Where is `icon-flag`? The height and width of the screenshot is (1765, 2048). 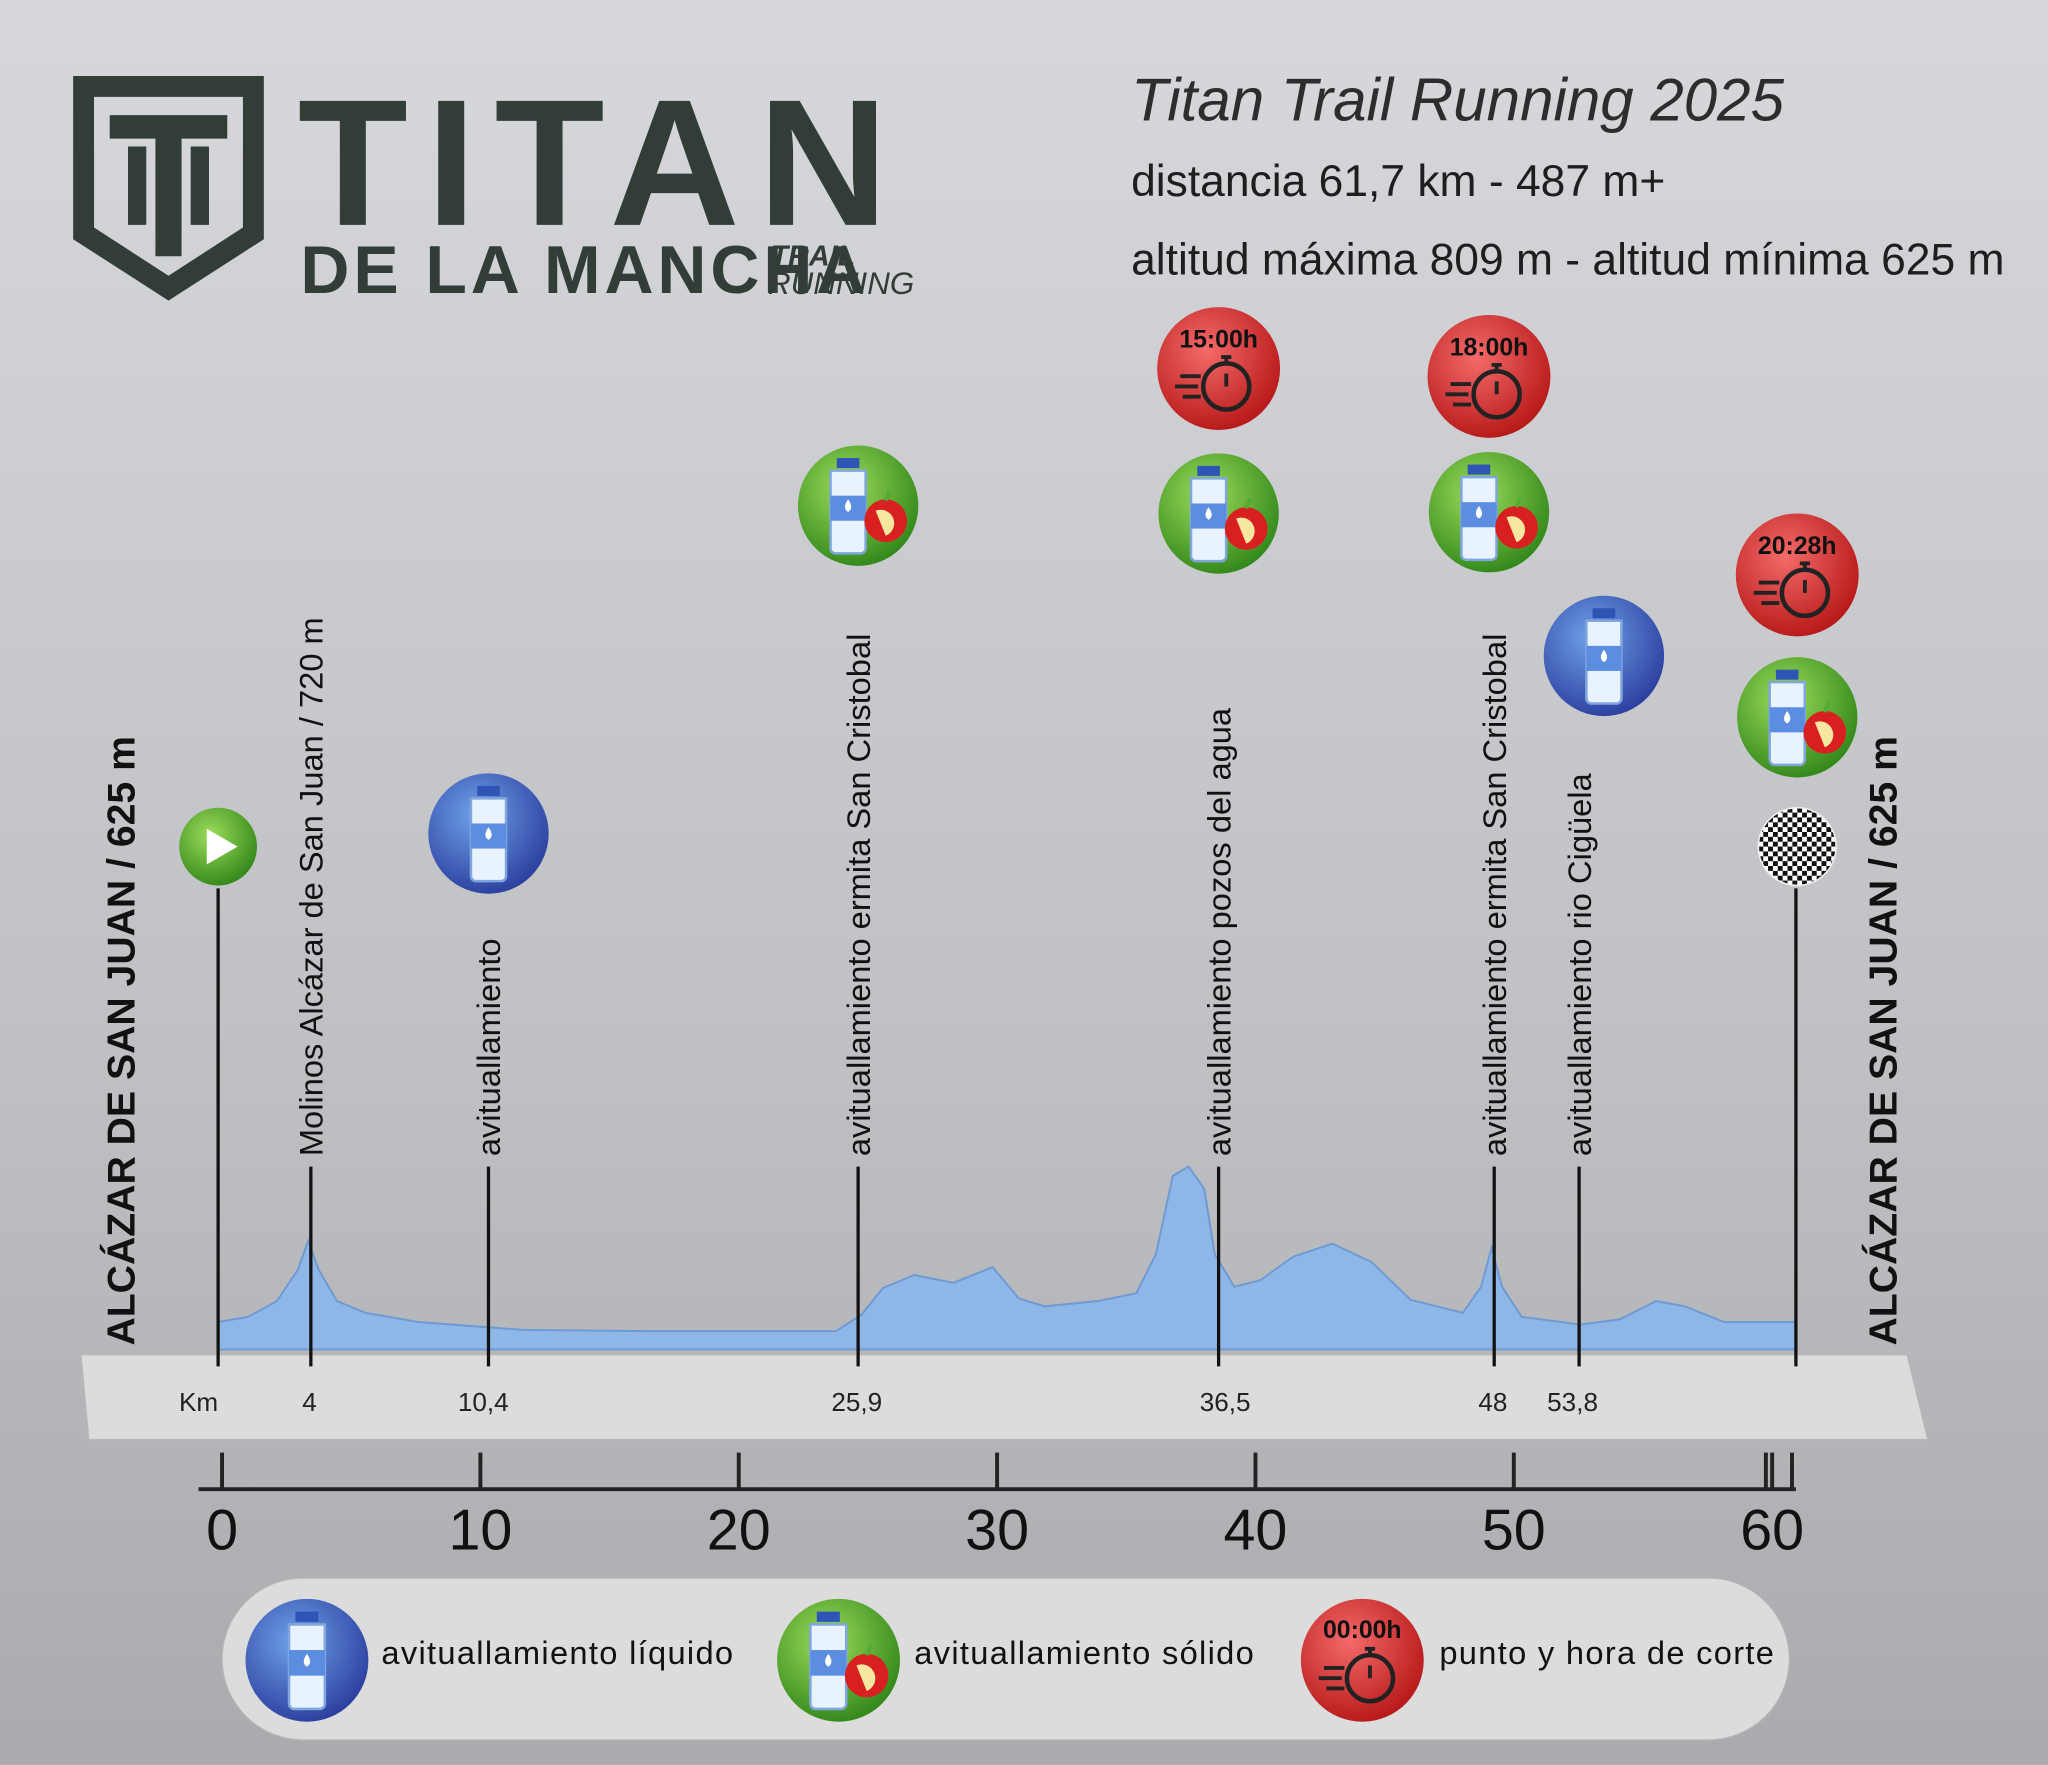 icon-flag is located at coordinates (1797, 846).